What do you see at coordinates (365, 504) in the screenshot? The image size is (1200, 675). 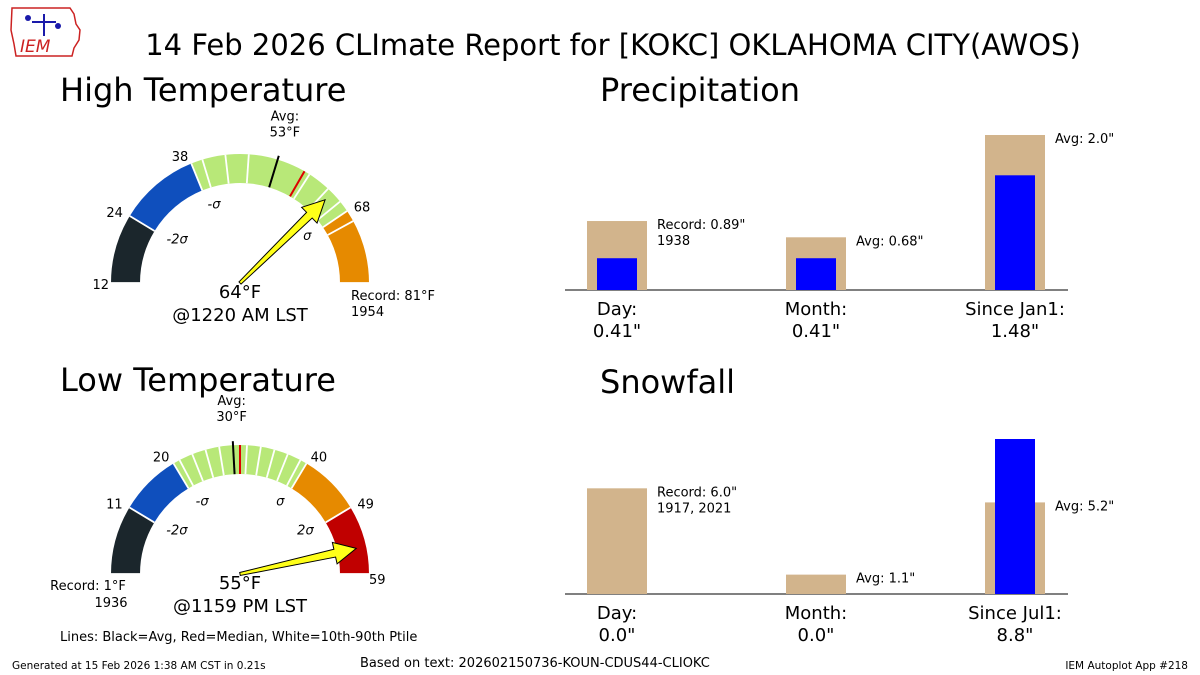 I see `boundary-label: 49` at bounding box center [365, 504].